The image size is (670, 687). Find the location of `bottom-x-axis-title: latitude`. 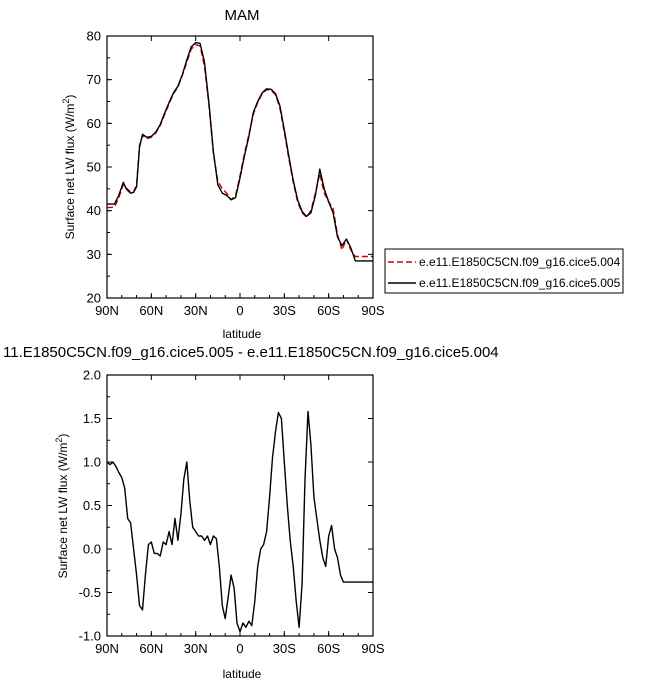

bottom-x-axis-title: latitude is located at coordinates (242, 674).